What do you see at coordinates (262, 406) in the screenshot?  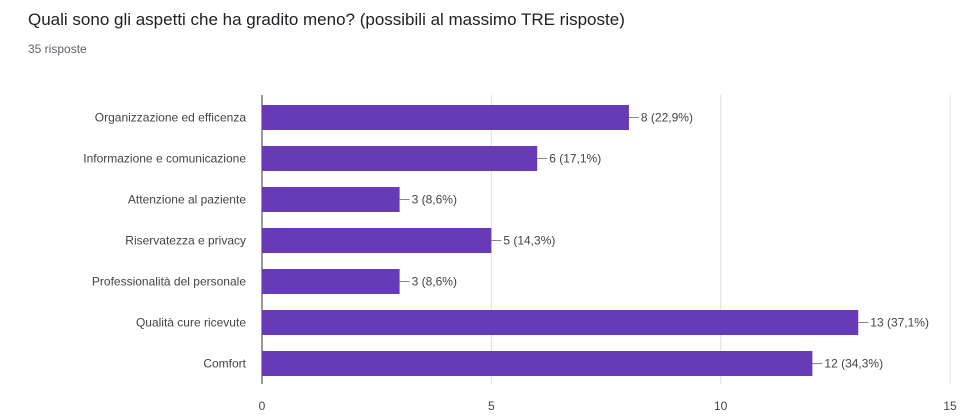 I see `x-tick-label: 0` at bounding box center [262, 406].